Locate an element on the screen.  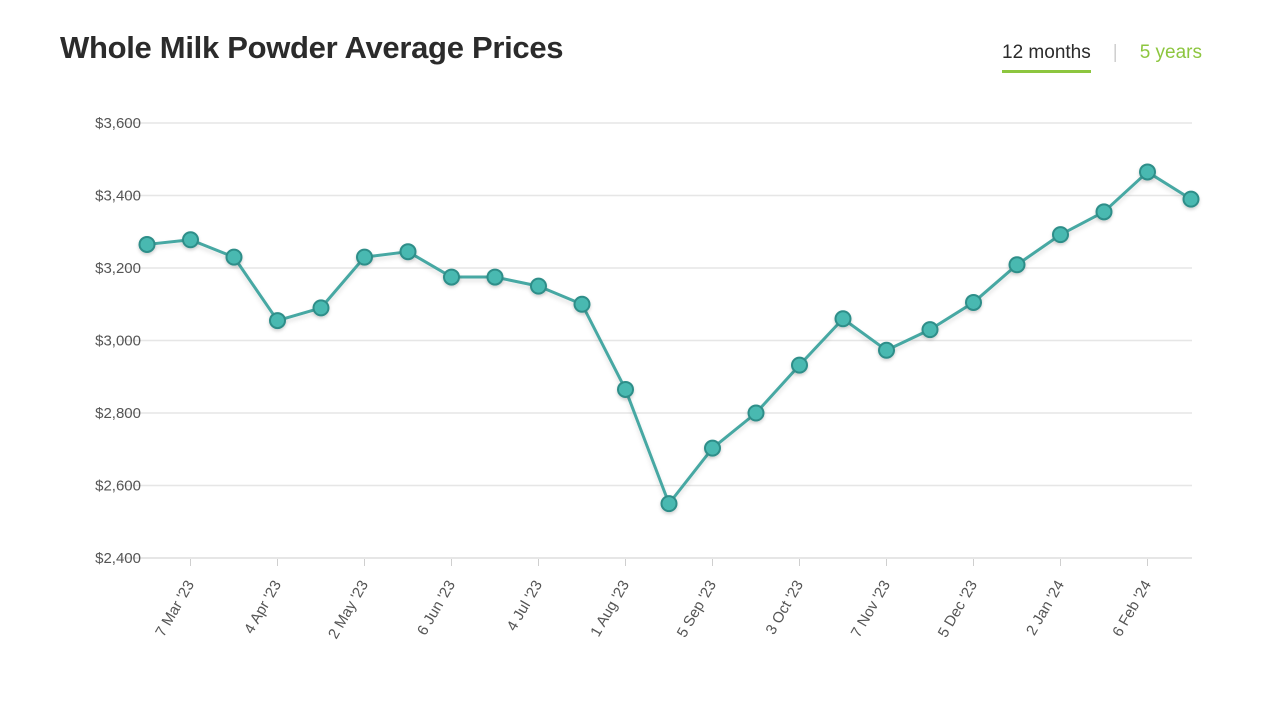
x-tick-label: 6 Feb '24 is located at coordinates (1132, 609).